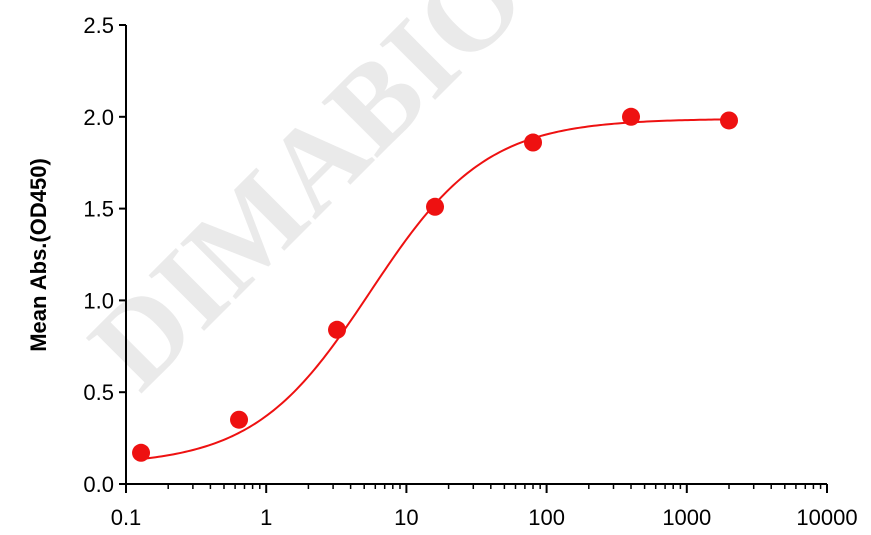 The height and width of the screenshot is (535, 871). What do you see at coordinates (266, 517) in the screenshot?
I see `x-tick-label: 1` at bounding box center [266, 517].